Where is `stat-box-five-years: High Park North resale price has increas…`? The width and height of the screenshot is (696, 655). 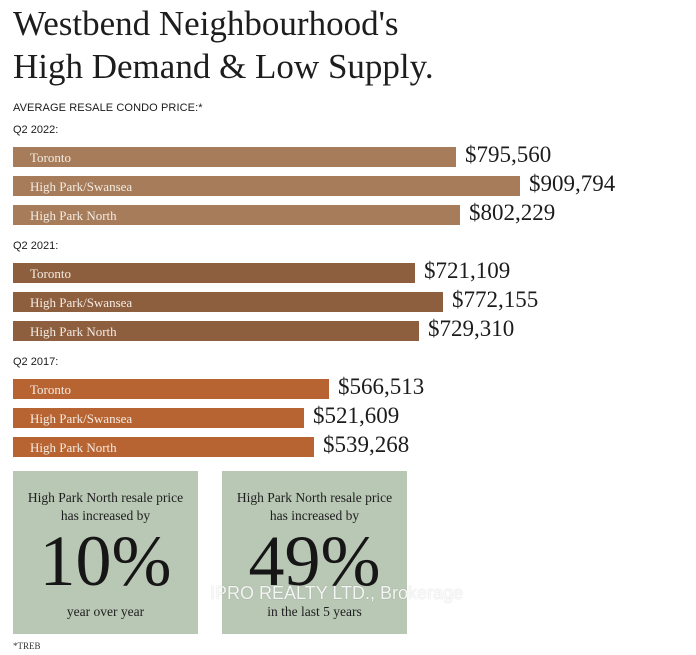
stat-box-five-years: High Park North resale price has increas… is located at coordinates (314, 552).